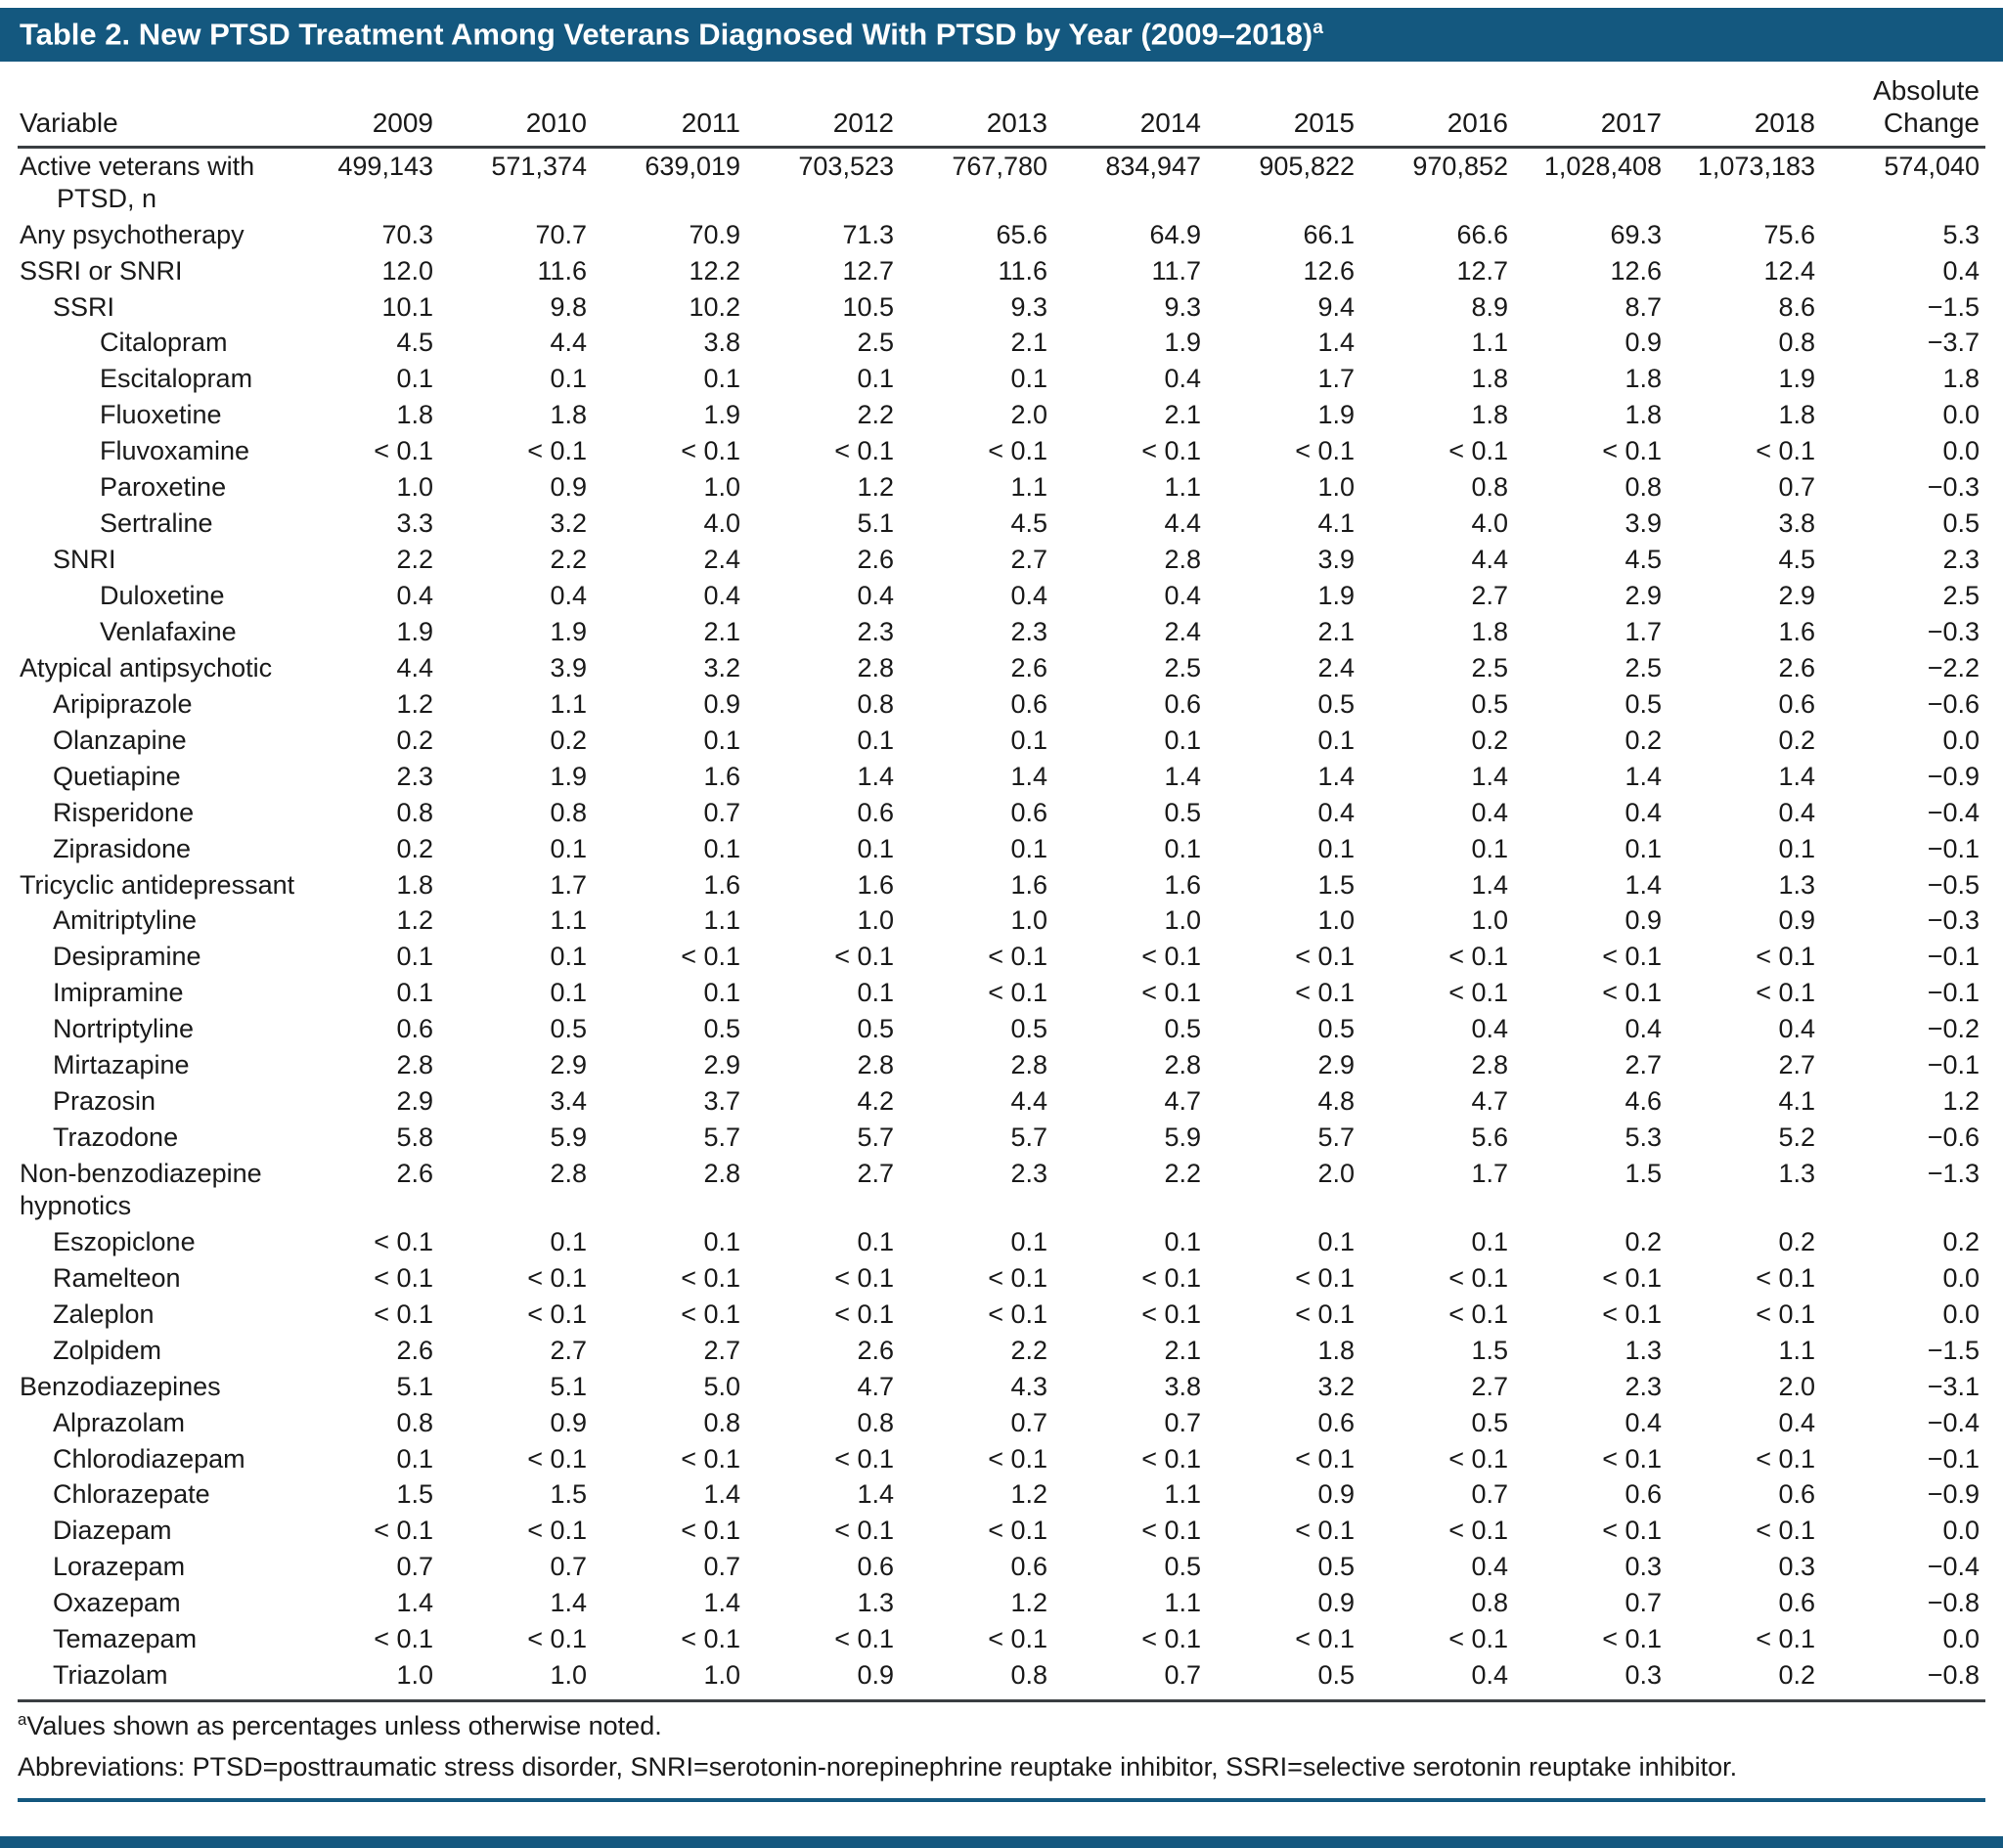  Describe the element at coordinates (1336, 1675) in the screenshot. I see `cell-2015: 0.5` at that location.